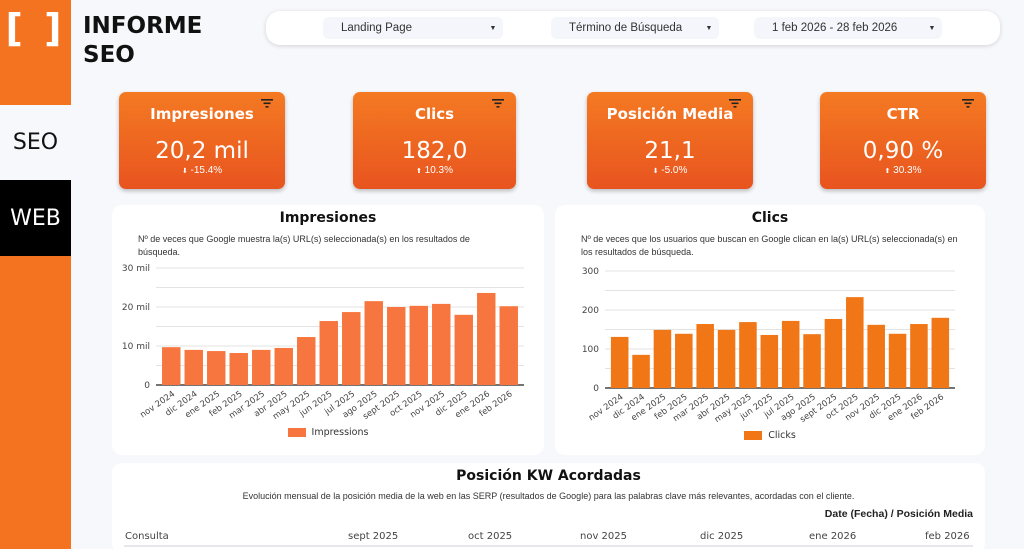 This screenshot has width=1024, height=549. What do you see at coordinates (548, 476) in the screenshot?
I see `table-title: Posición KW Acordadas` at bounding box center [548, 476].